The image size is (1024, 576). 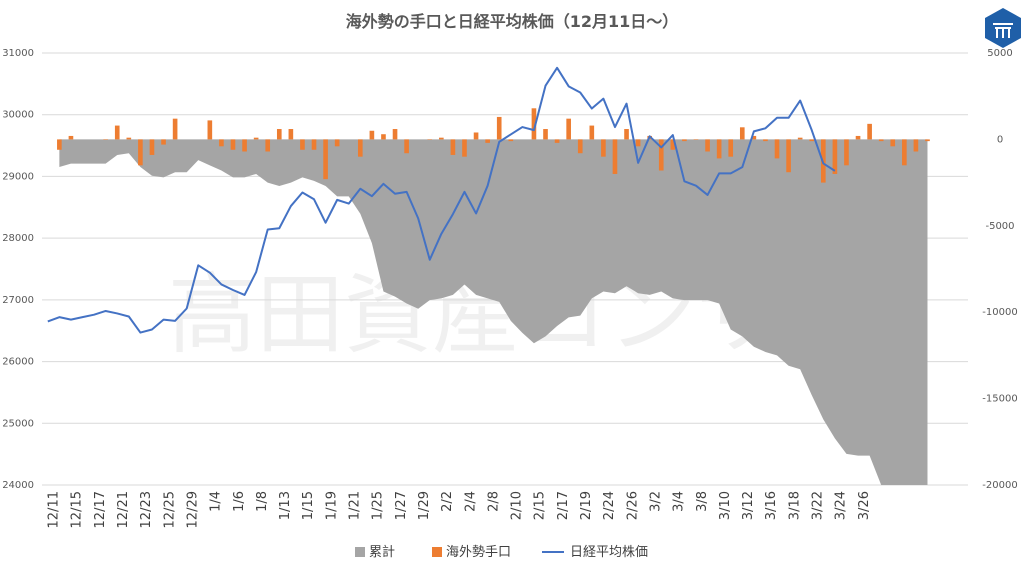 I want to click on logo-icon, so click(x=1003, y=28).